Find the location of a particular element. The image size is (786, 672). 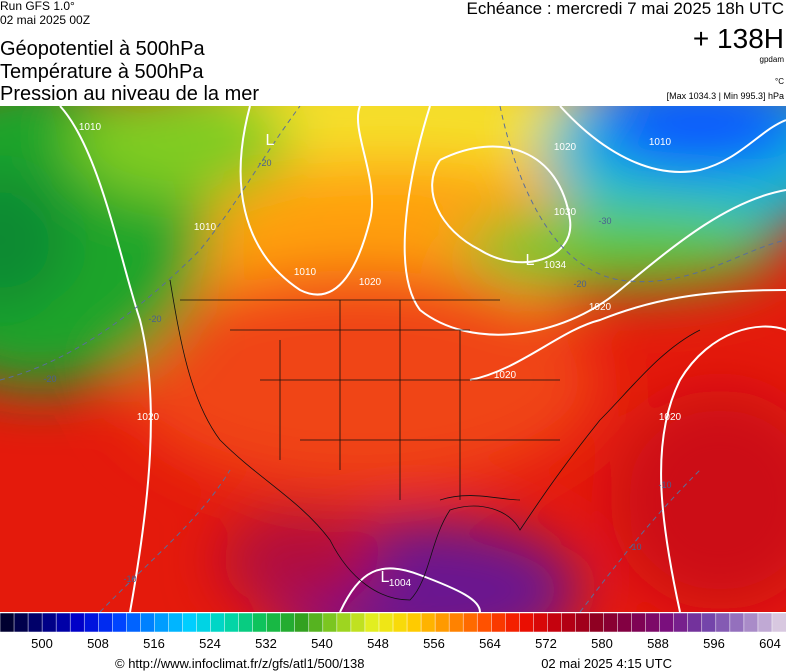

unit-label: °C is located at coordinates (779, 81).